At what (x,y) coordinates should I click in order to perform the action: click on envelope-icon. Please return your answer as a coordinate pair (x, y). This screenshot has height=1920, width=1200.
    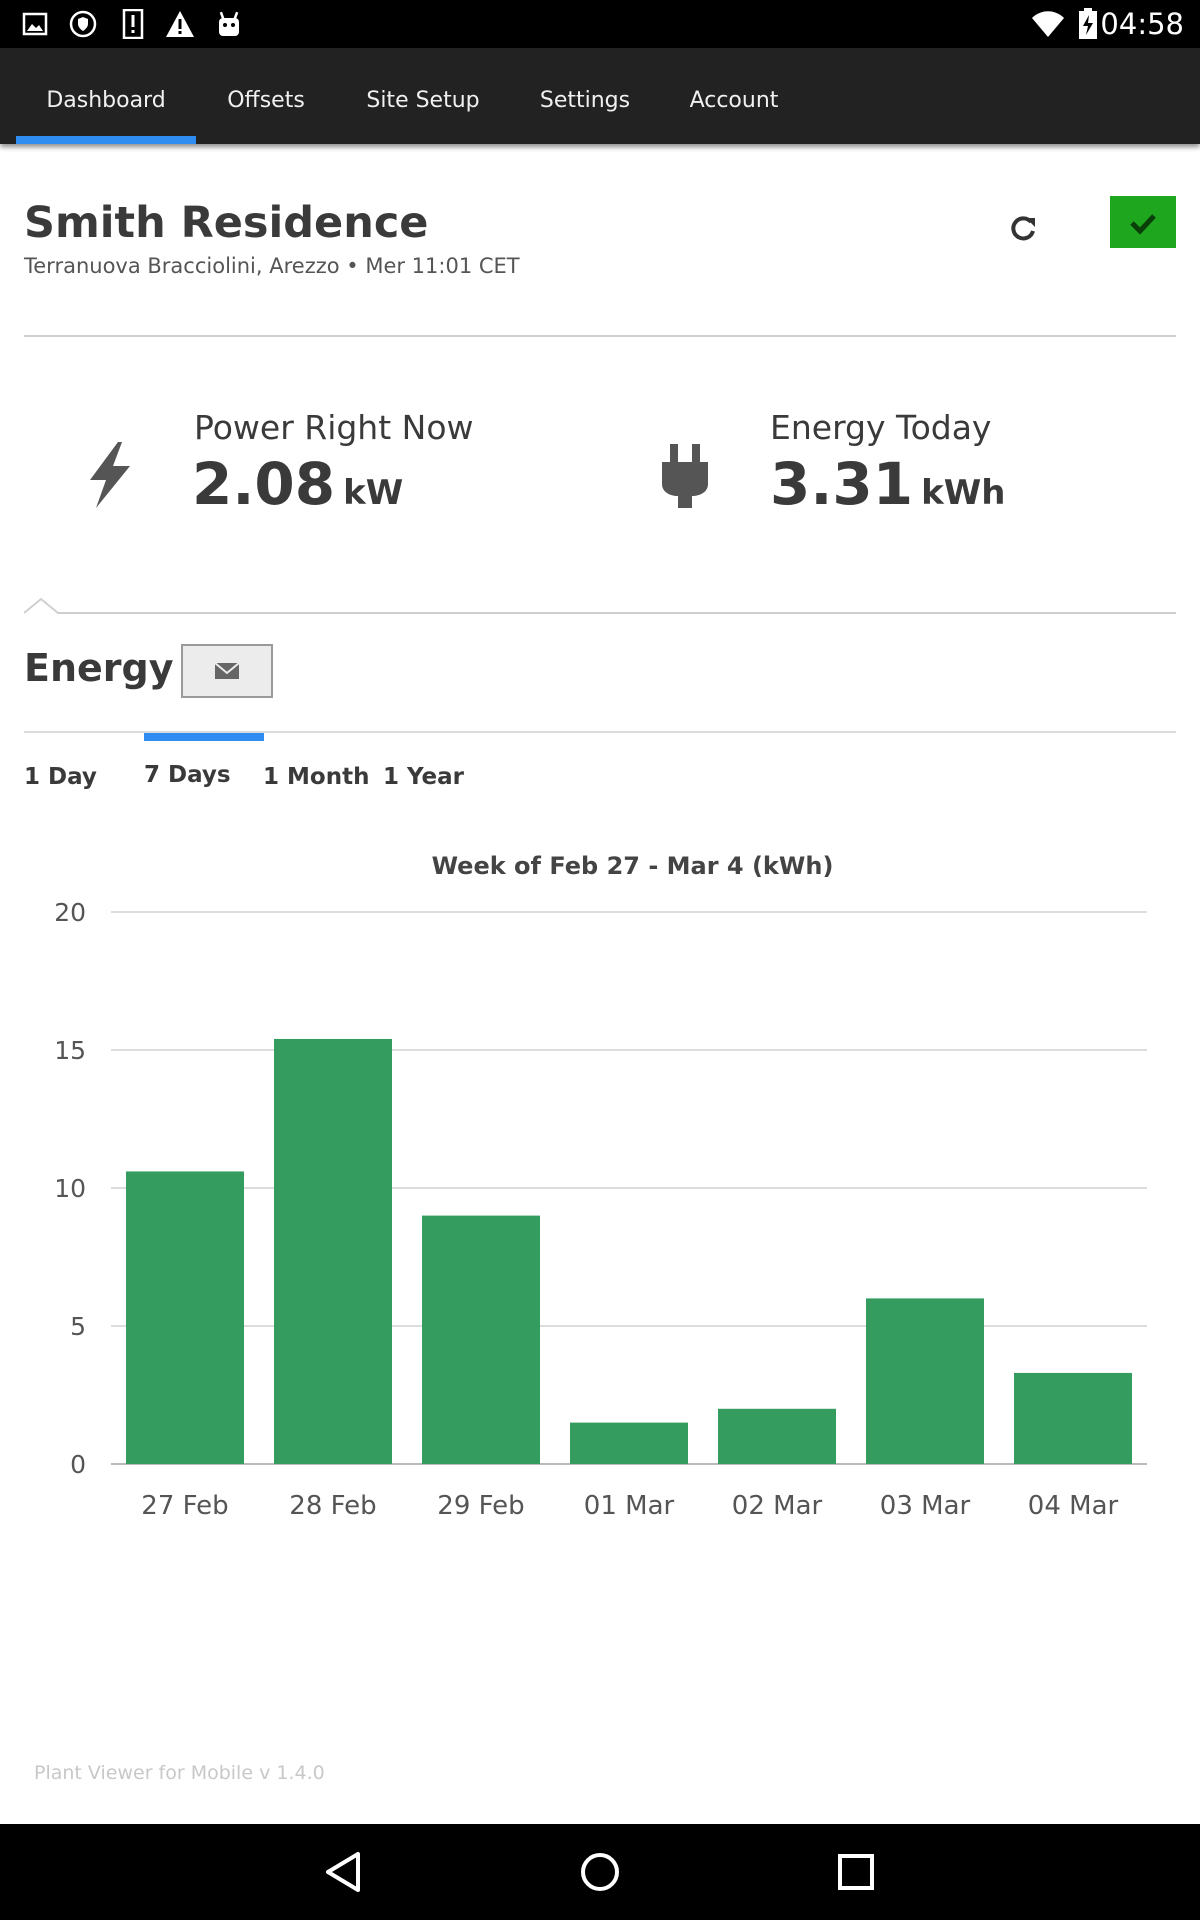
    Looking at the image, I should click on (227, 670).